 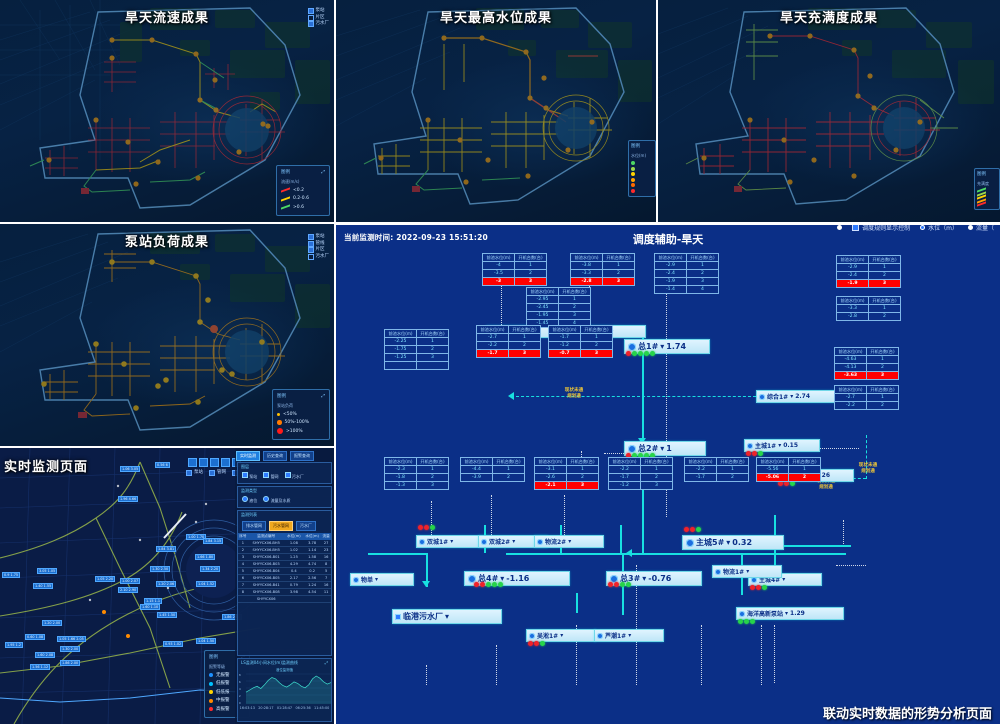 I want to click on legend-flow: 流量（, so click(x=980, y=228).